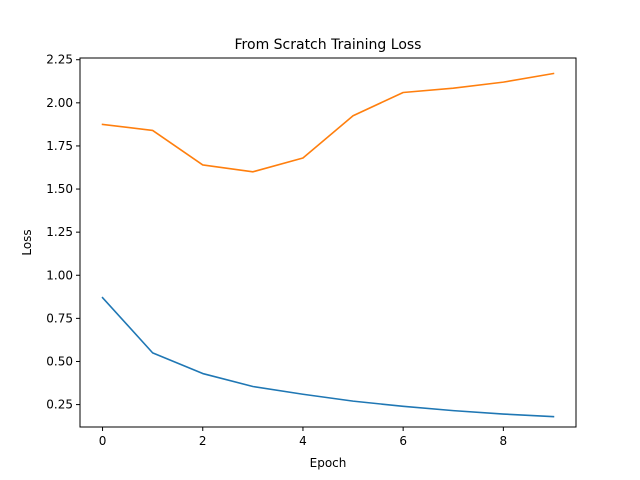  Describe the element at coordinates (59, 60) in the screenshot. I see `y-tick-label: 2.25` at that location.